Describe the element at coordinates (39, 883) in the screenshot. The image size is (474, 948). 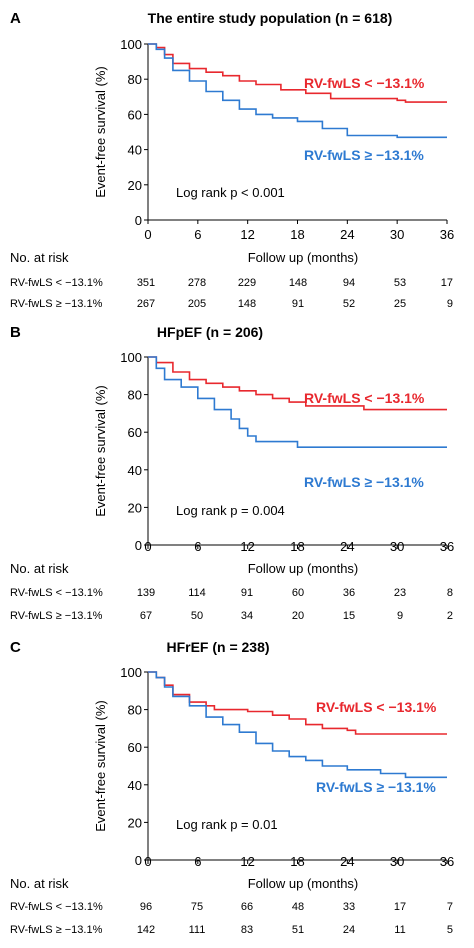
I see `risk-table-header: No. at risk` at that location.